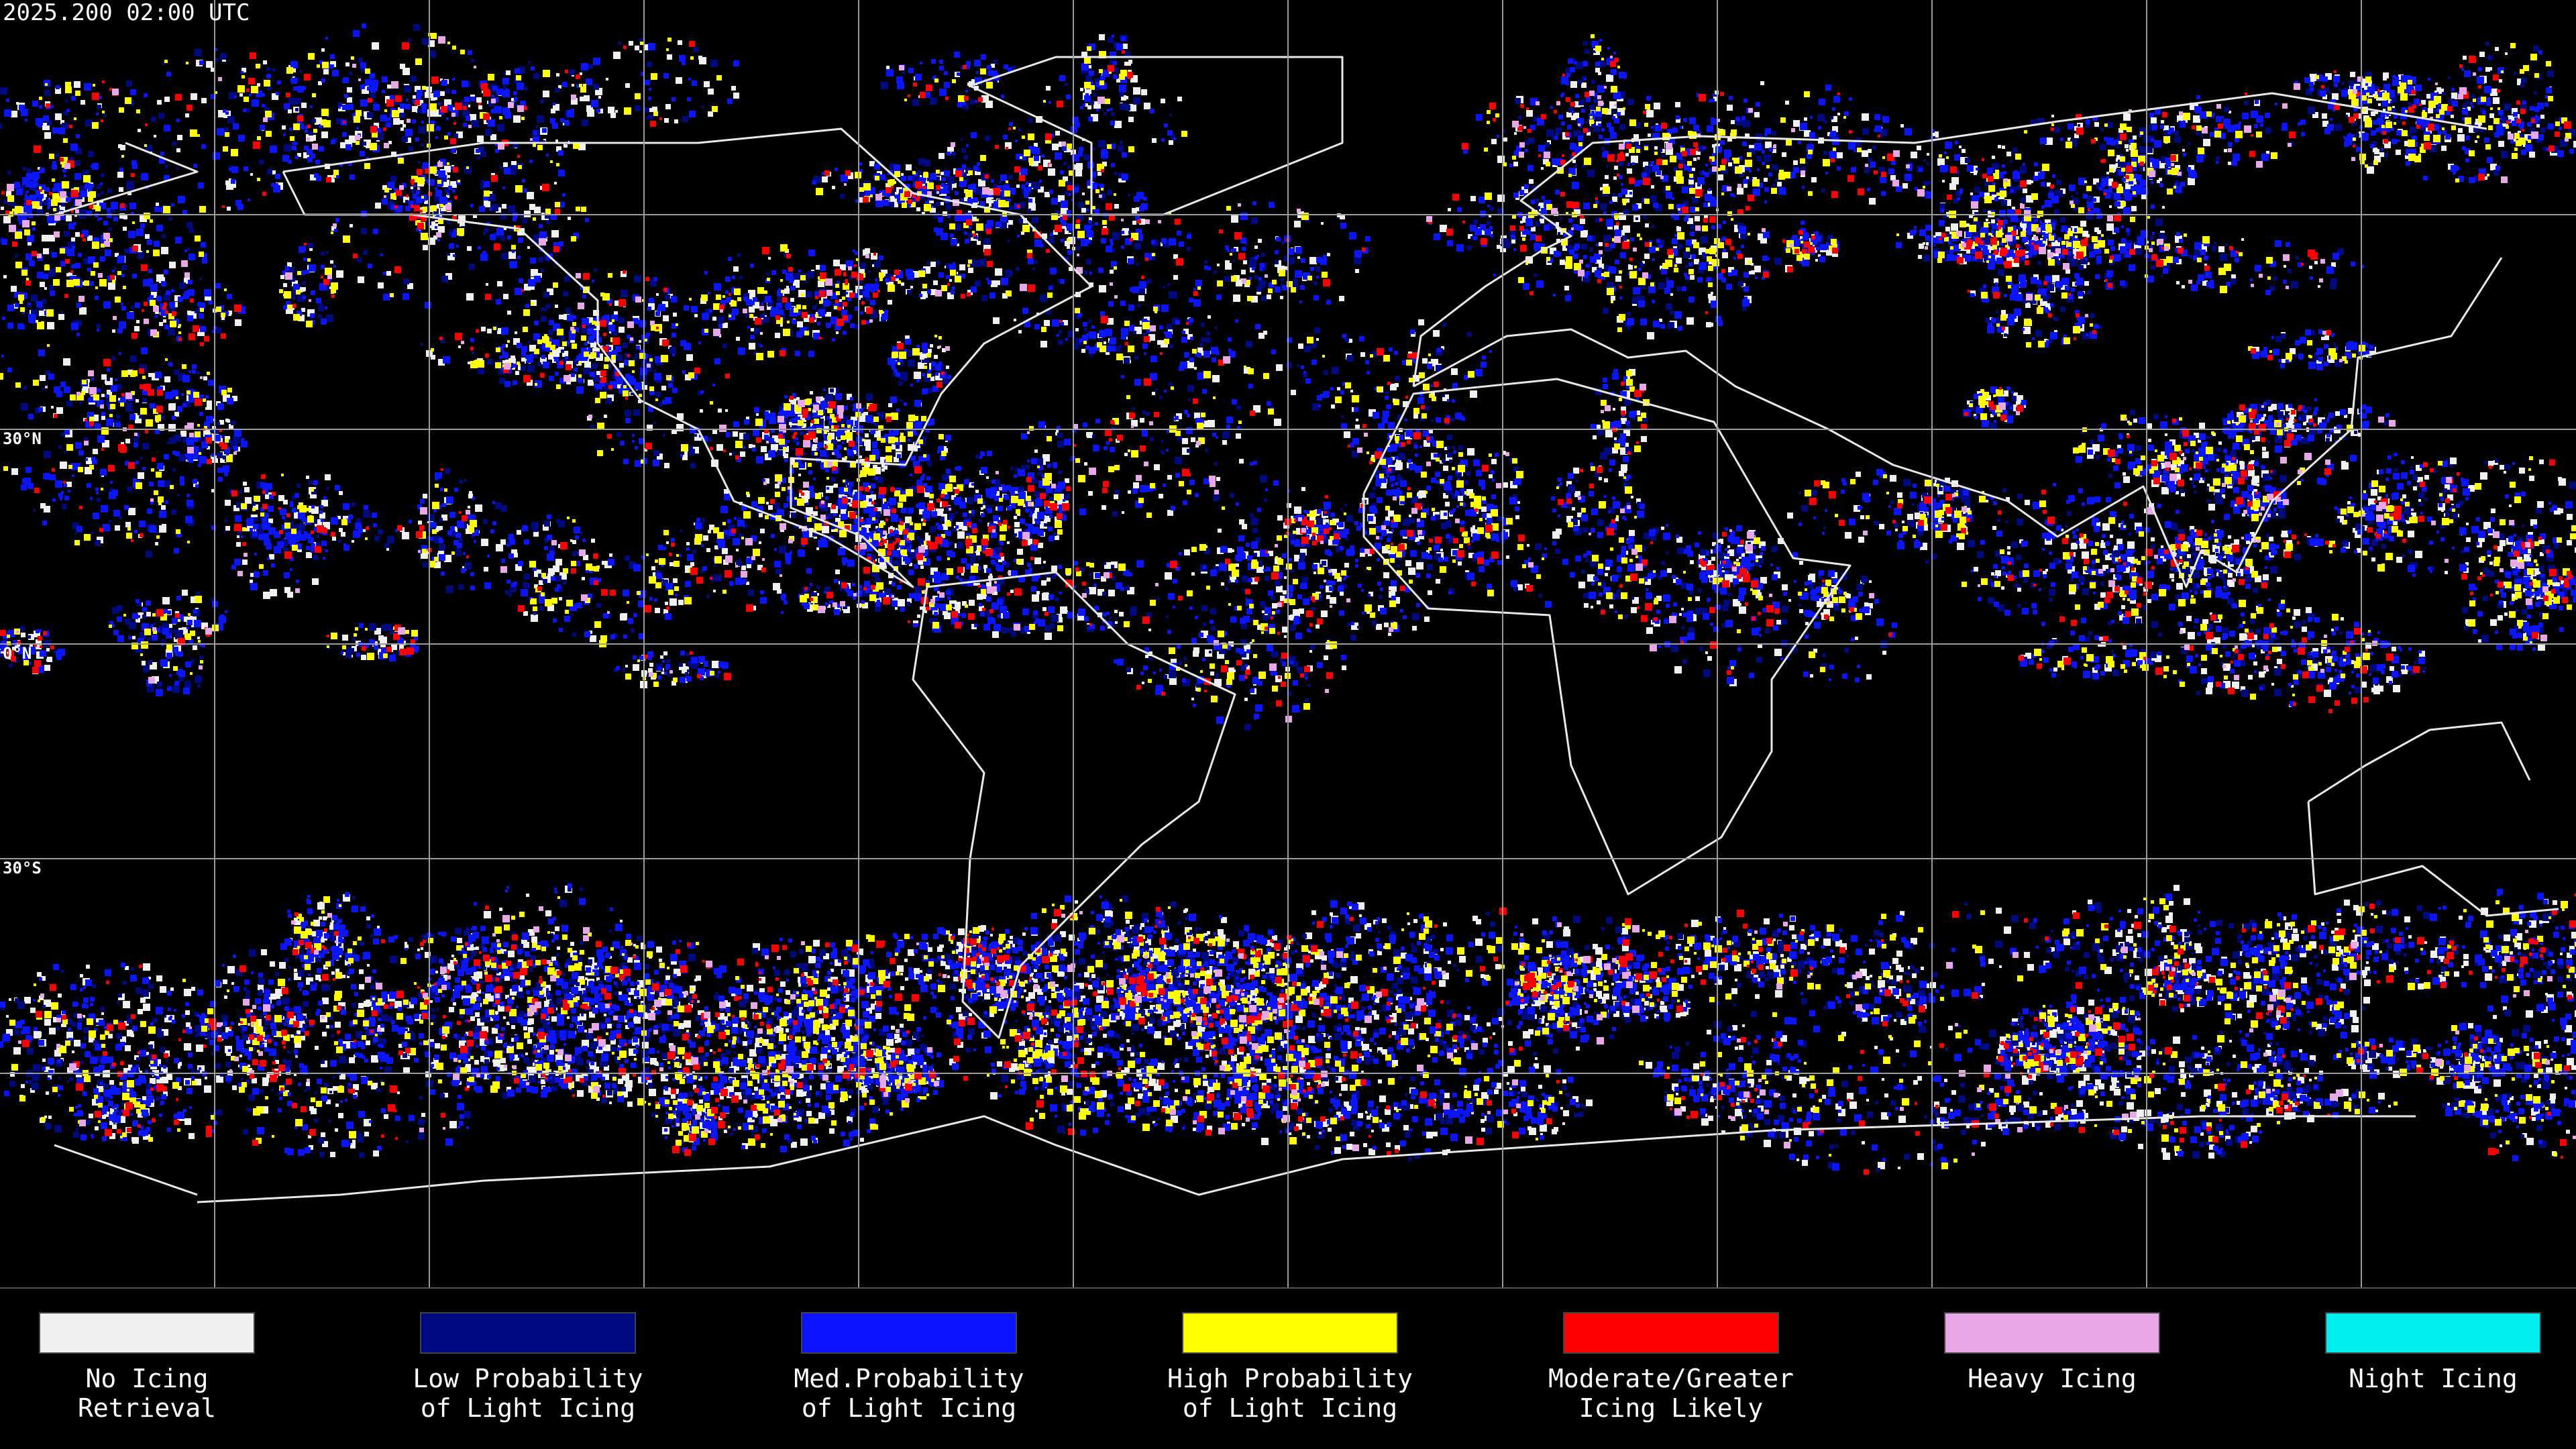 The height and width of the screenshot is (1449, 2576). Describe the element at coordinates (126, 13) in the screenshot. I see `timestamp: 2025.200 02:00 UTC` at that location.